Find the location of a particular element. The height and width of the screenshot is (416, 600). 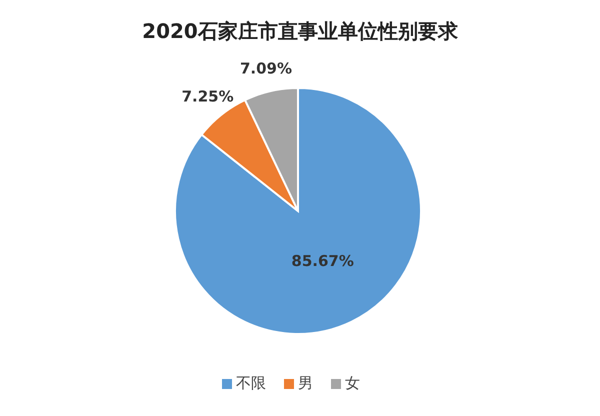

chart-title: 2020石家庄市直事业单位性别要求 is located at coordinates (300, 31).